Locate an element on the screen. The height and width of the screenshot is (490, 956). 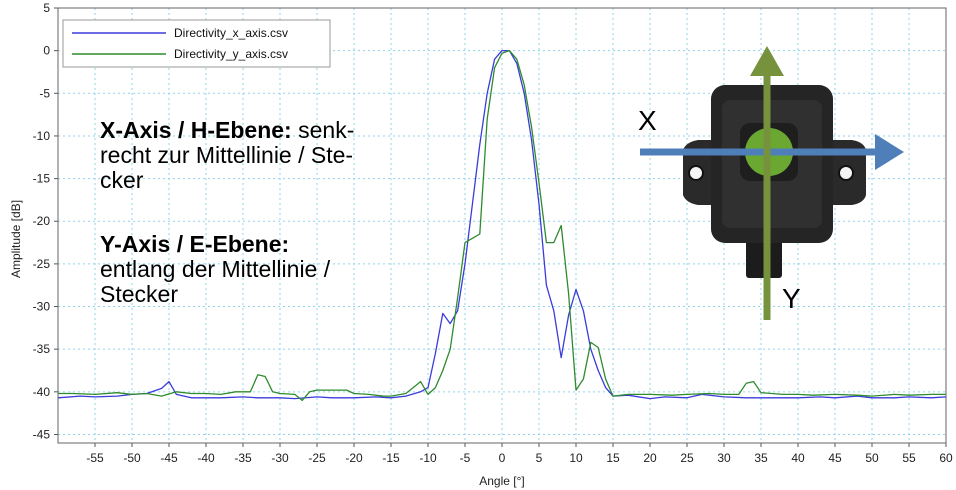
y-tick-label: -15 is located at coordinates (42, 179).